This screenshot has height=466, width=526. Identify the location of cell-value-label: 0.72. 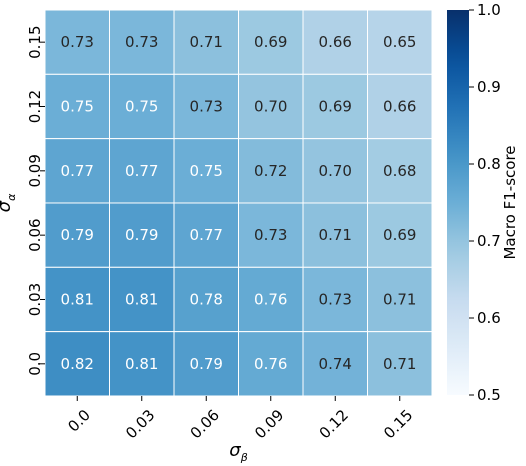
(270, 171).